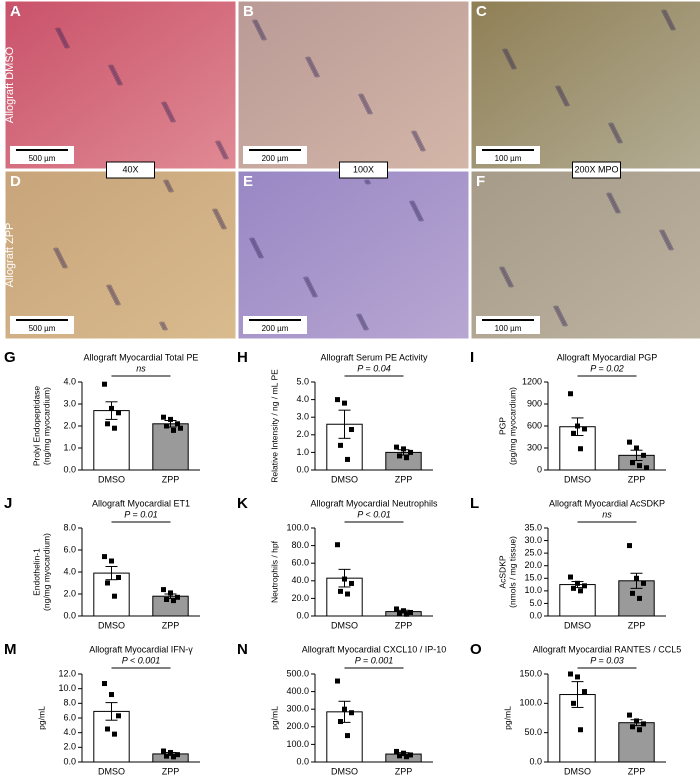 Image resolution: width=700 pixels, height=784 pixels. What do you see at coordinates (533, 527) in the screenshot?
I see `y-tick-label: 35.0` at bounding box center [533, 527].